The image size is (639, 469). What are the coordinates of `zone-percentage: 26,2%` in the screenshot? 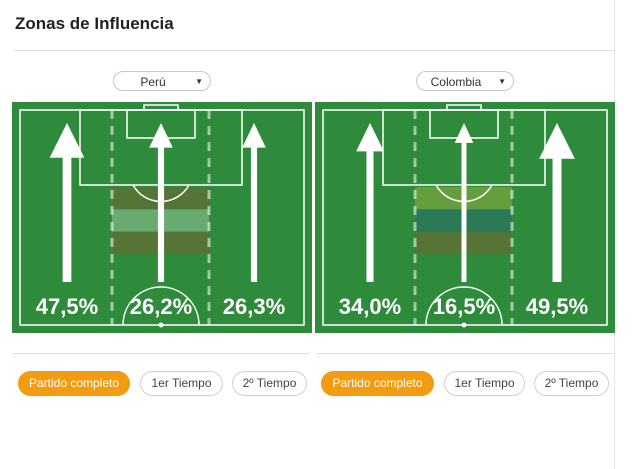 It's located at (161, 306).